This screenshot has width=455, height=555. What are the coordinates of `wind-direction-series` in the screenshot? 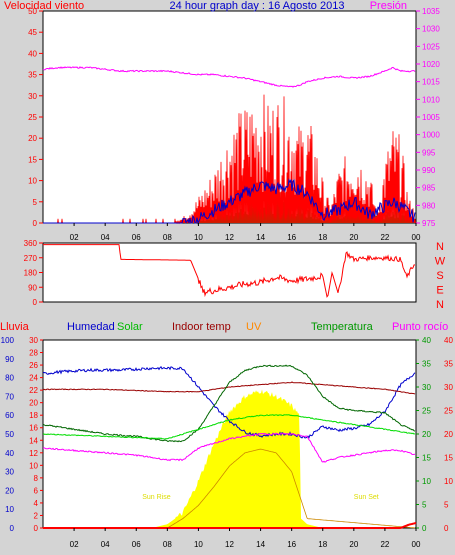 It's located at (229, 271).